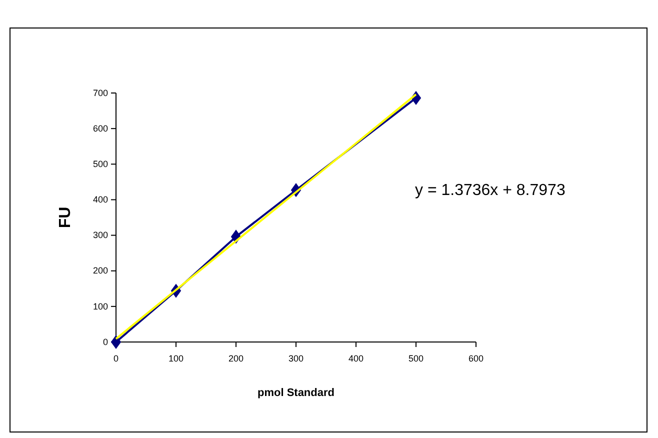 The height and width of the screenshot is (438, 658). Describe the element at coordinates (416, 359) in the screenshot. I see `x-tick-label: 500` at that location.